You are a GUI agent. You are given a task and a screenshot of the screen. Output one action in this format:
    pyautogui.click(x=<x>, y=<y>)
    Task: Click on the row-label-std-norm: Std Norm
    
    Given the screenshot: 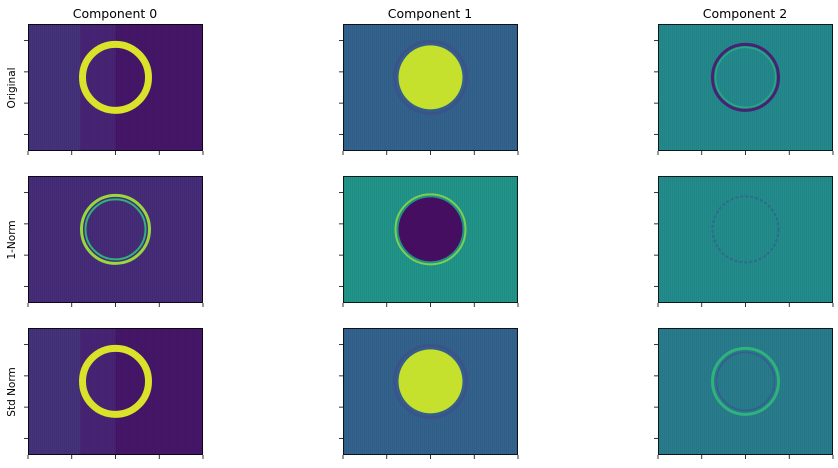 What is the action you would take?
    pyautogui.click(x=12, y=391)
    